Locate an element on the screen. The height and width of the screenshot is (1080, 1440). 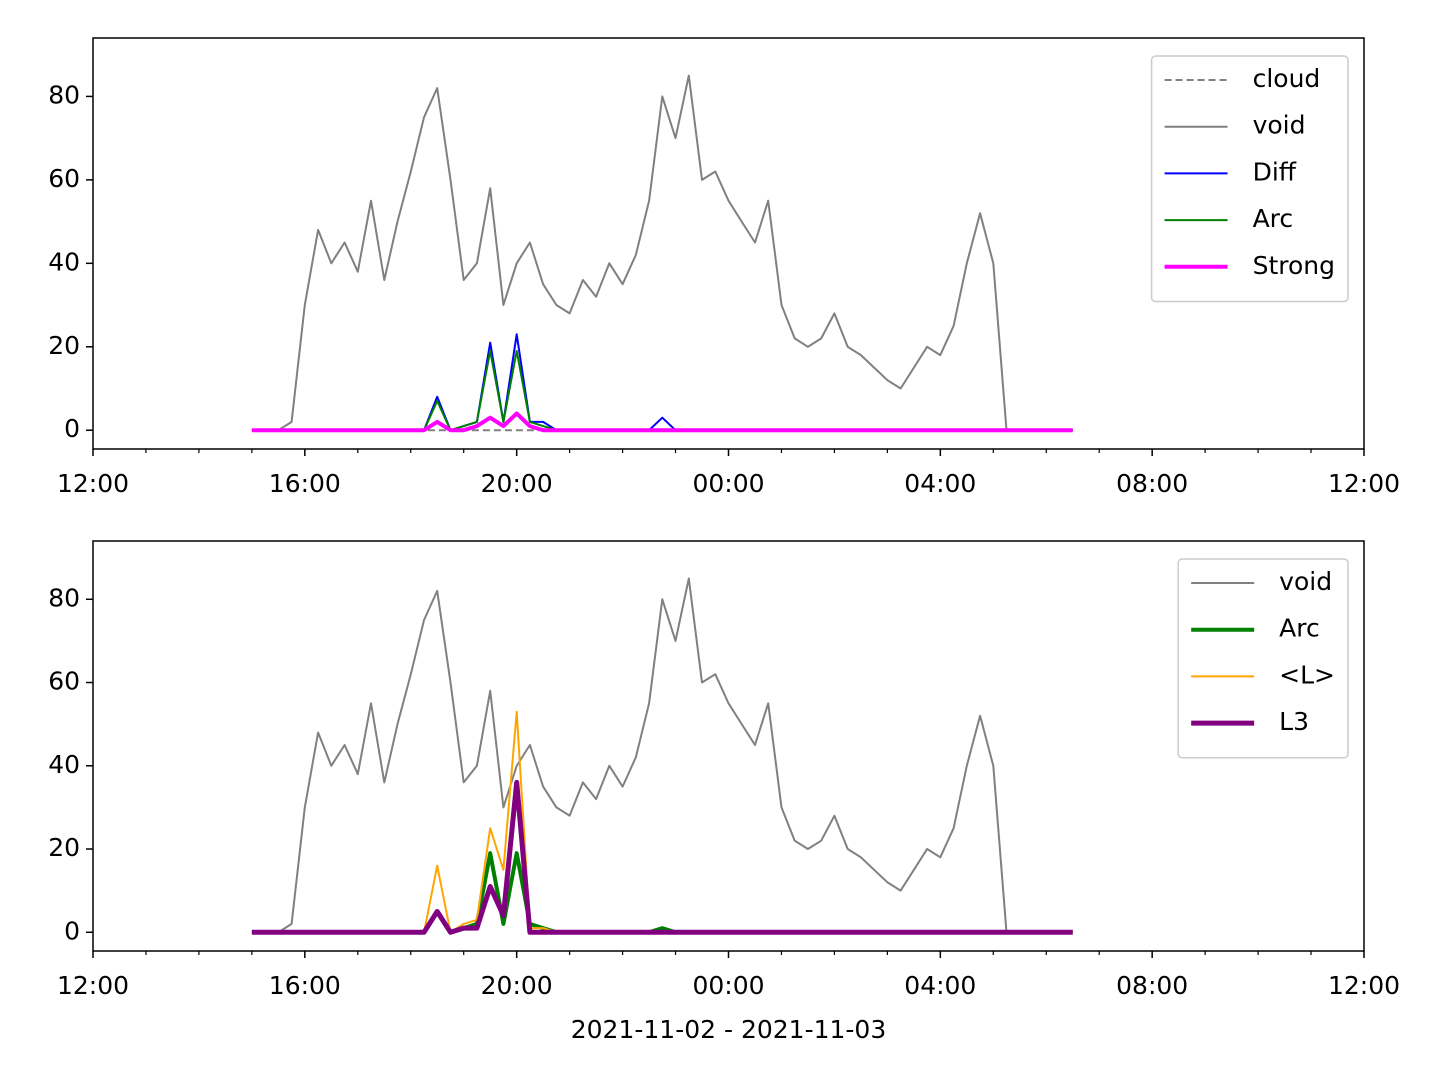
legend-label: L3 is located at coordinates (1294, 721).